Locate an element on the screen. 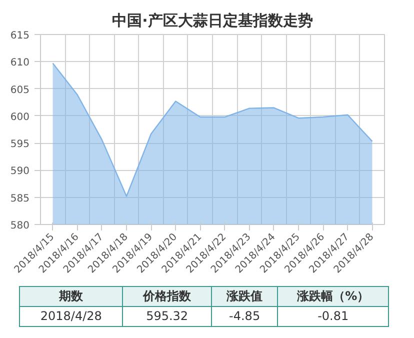 The width and height of the screenshot is (414, 338). text: 2018/4/28 is located at coordinates (71, 316).